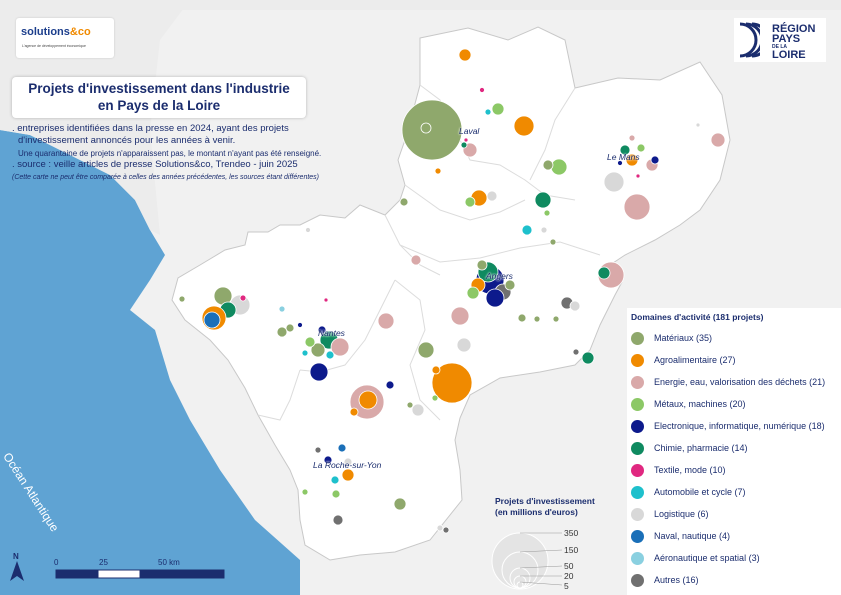 The height and width of the screenshot is (595, 841). Describe the element at coordinates (331, 333) in the screenshot. I see `town-nantes: Nantes` at that location.